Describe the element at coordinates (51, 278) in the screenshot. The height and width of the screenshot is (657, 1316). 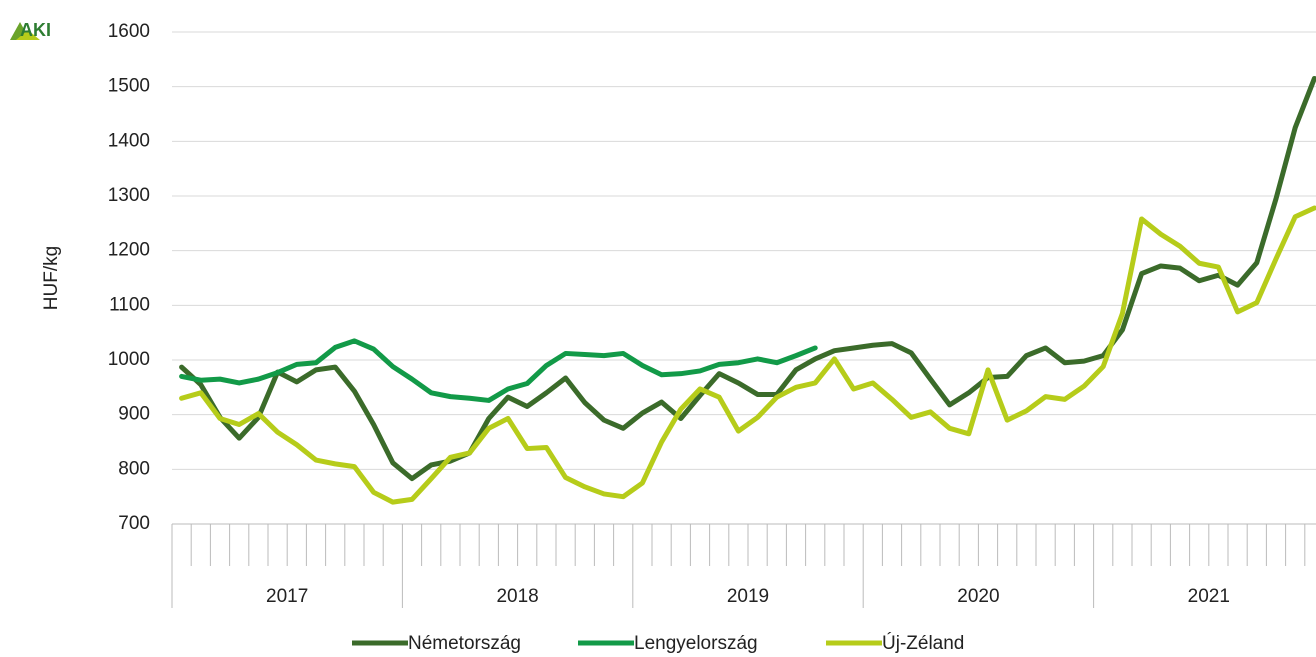
I see `y-axis-title: HUF/kg` at that location.